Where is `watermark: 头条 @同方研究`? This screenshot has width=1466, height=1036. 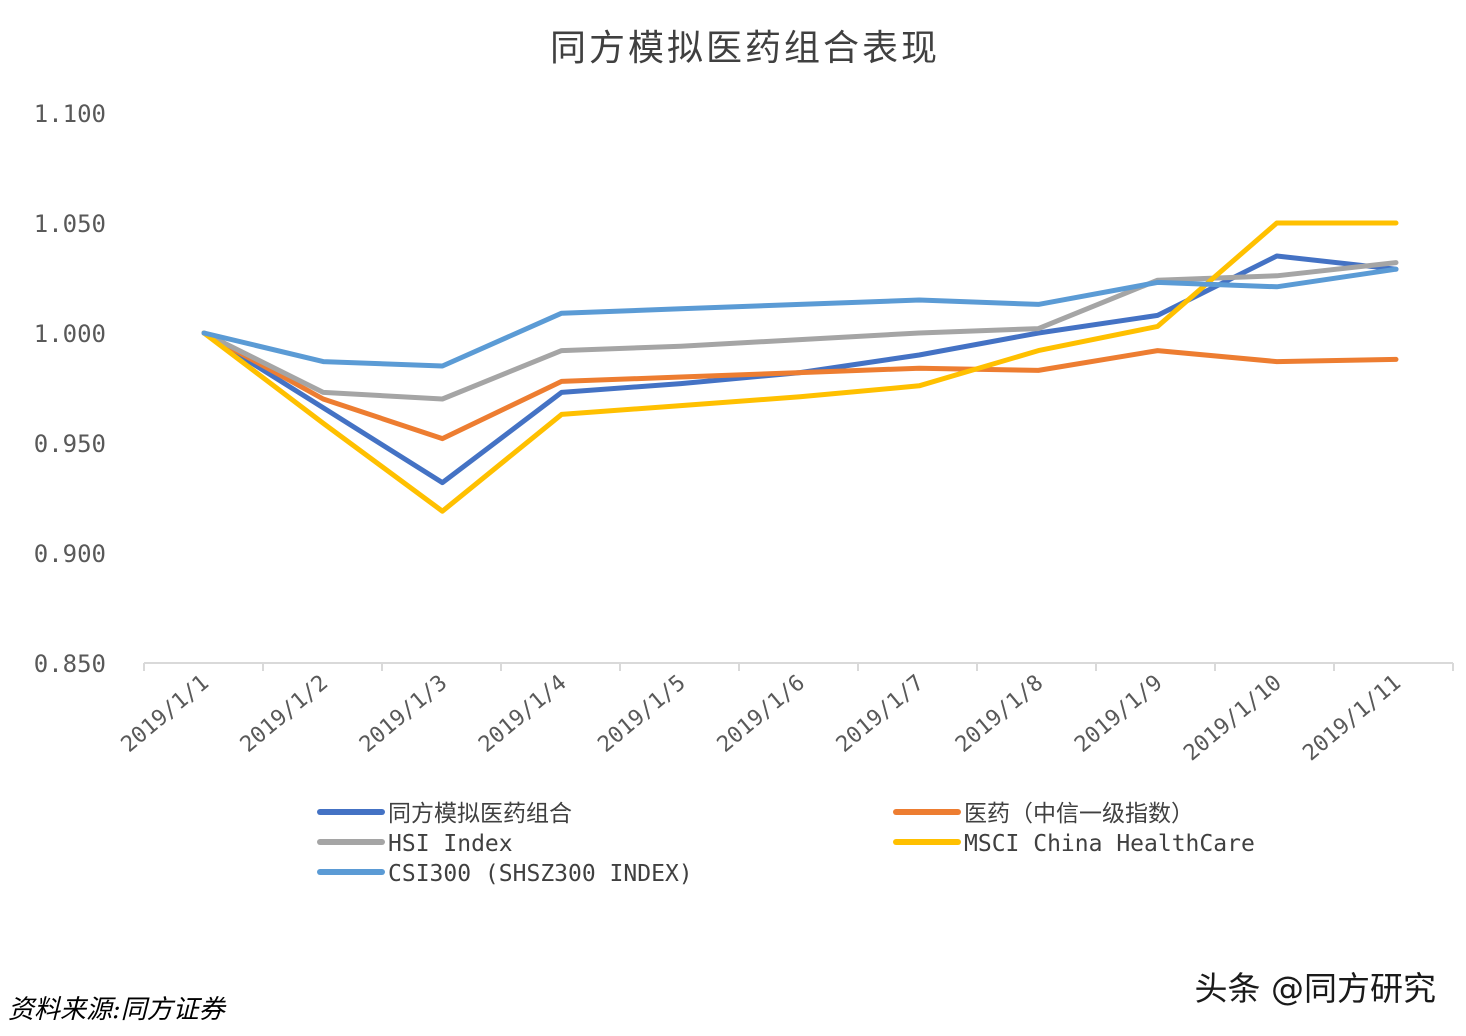
watermark: 头条 @同方研究 is located at coordinates (1316, 988).